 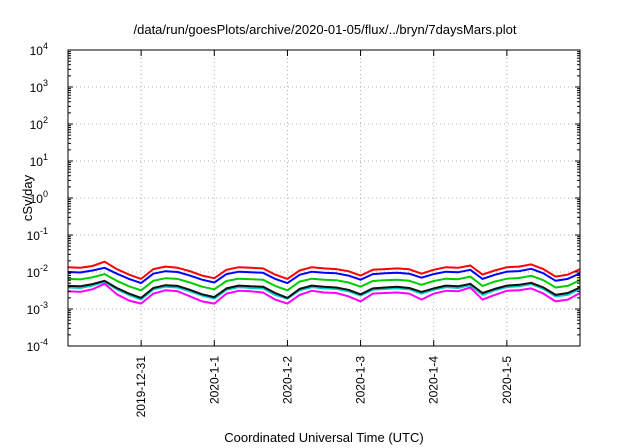 I want to click on y-tick-label: 10⁻³, so click(x=37, y=308).